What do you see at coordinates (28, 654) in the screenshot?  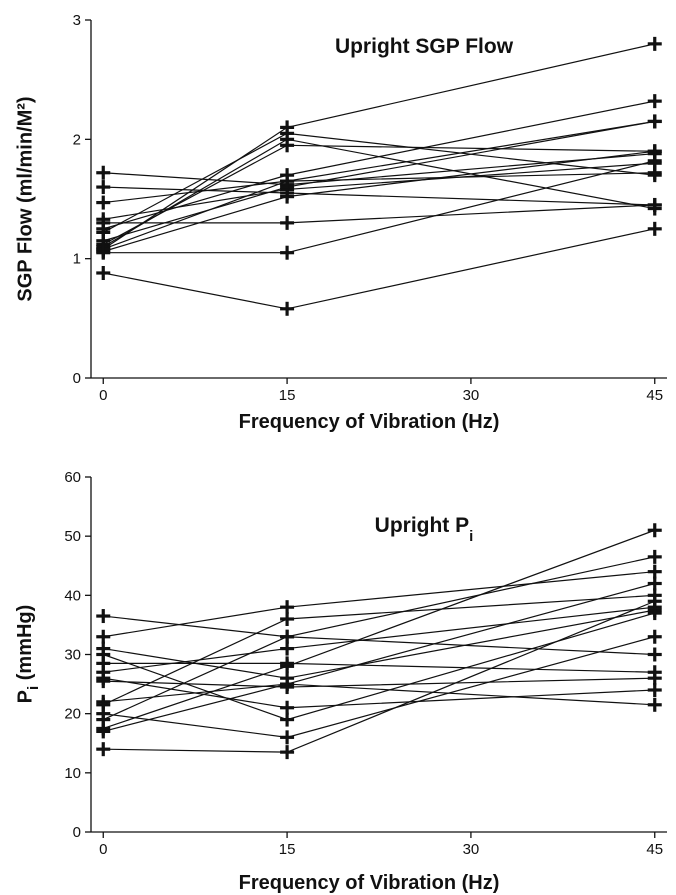 I see `y-axis-title: Pi (mmHg)` at bounding box center [28, 654].